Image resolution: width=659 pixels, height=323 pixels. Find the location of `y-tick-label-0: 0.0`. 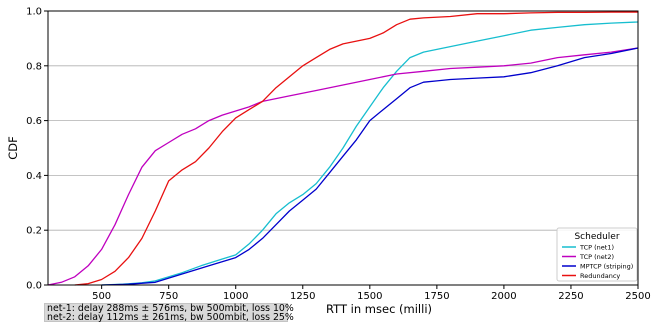

y-tick-label-0: 0.0 is located at coordinates (34, 286).